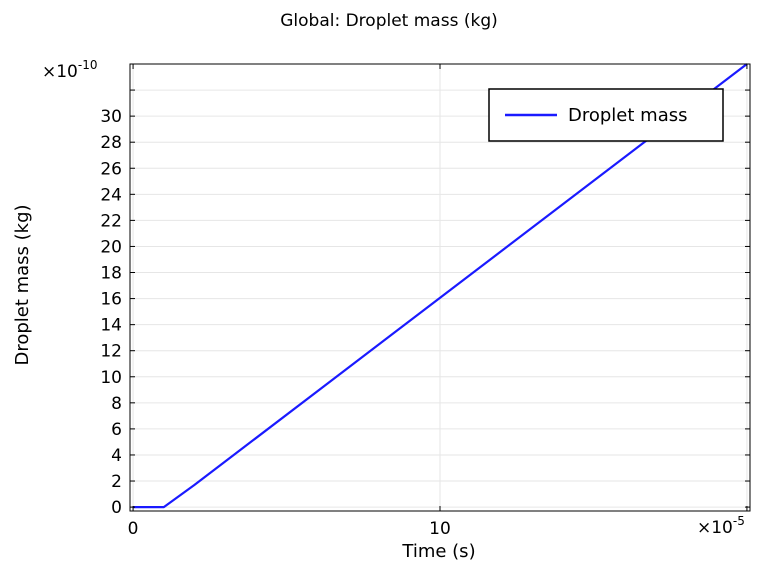 The image size is (761, 567). Describe the element at coordinates (111, 274) in the screenshot. I see `y-tick-label: 18` at that location.